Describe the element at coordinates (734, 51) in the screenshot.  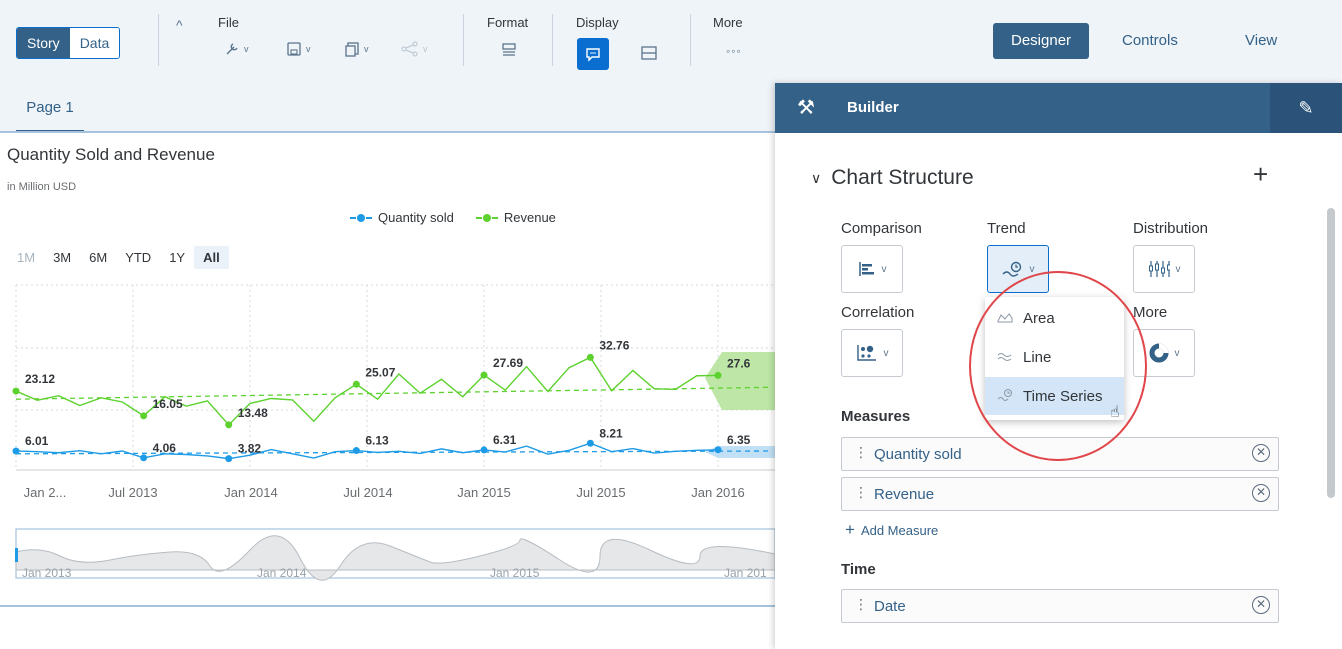
I see `more-overflow-icon: ◦◦◦` at that location.